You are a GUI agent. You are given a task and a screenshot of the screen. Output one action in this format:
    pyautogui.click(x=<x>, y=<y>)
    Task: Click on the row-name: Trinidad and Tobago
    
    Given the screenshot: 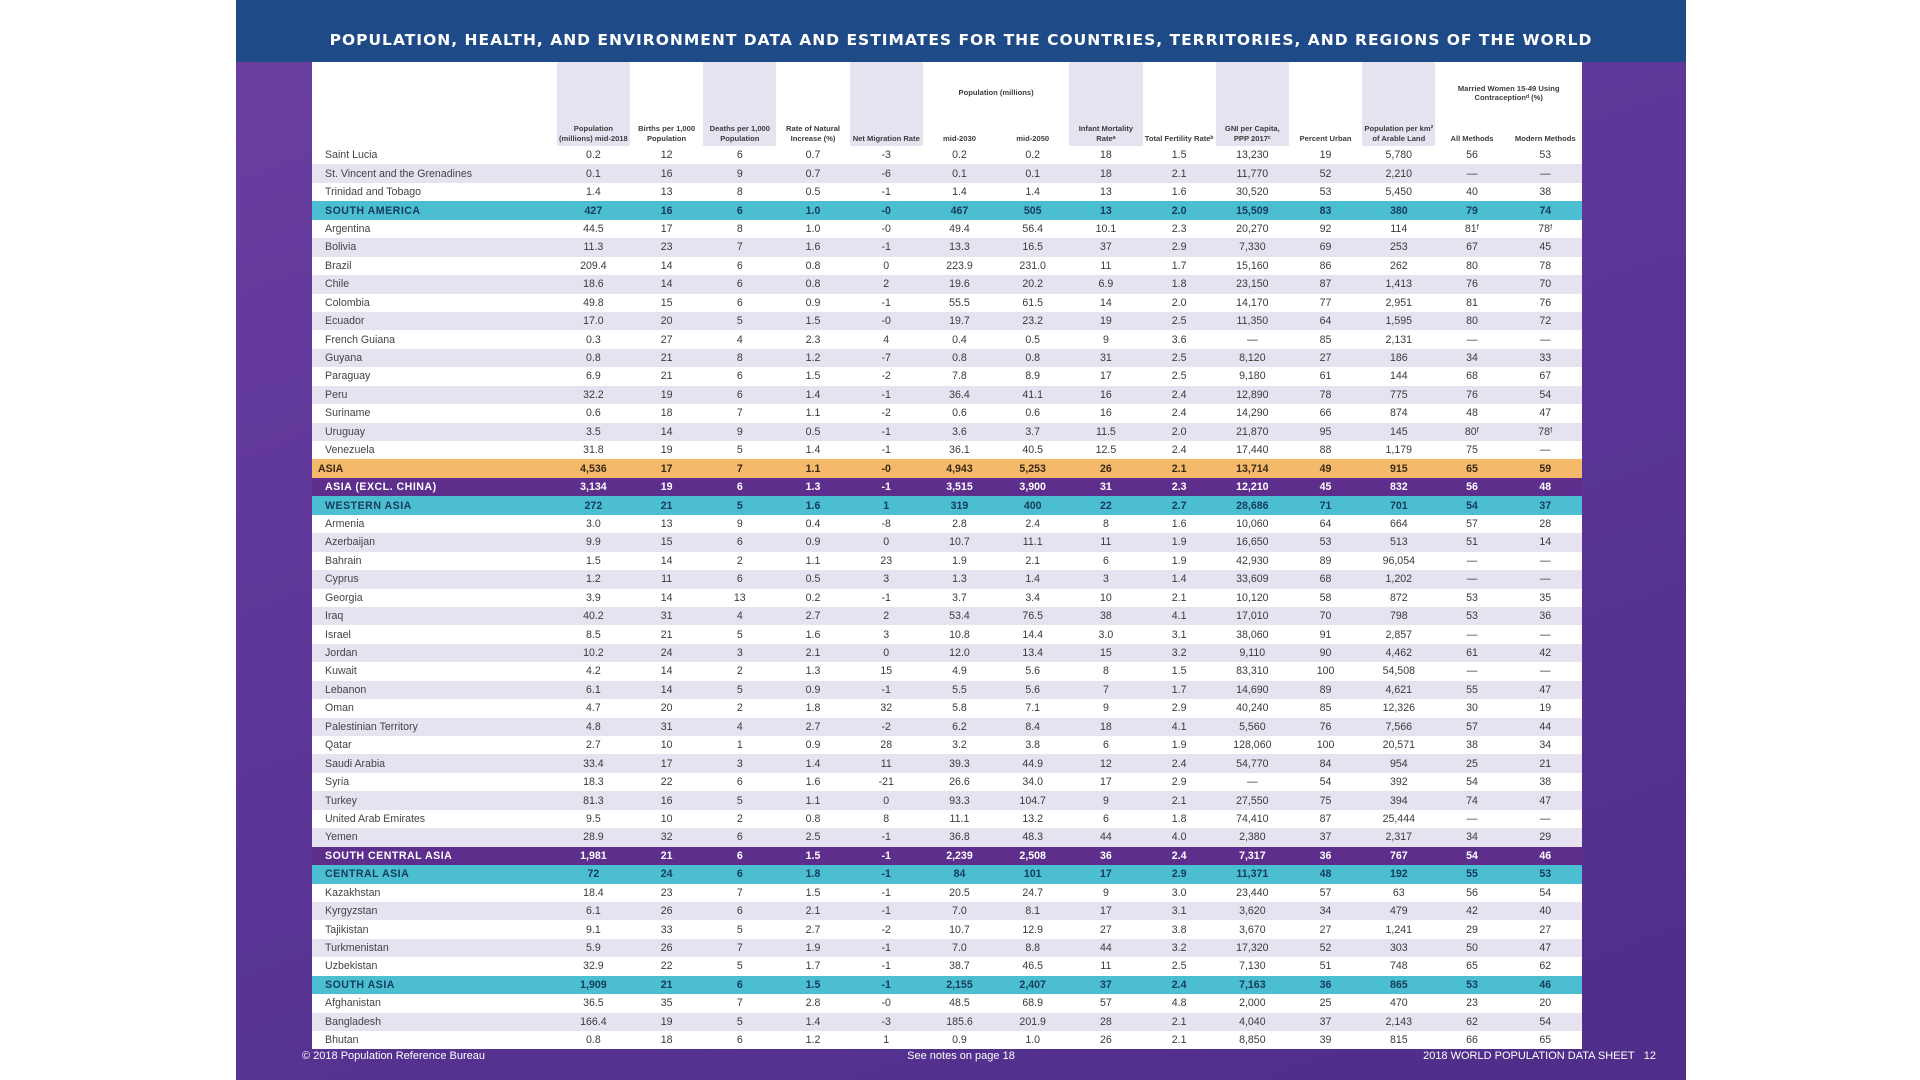 What is the action you would take?
    pyautogui.click(x=434, y=192)
    